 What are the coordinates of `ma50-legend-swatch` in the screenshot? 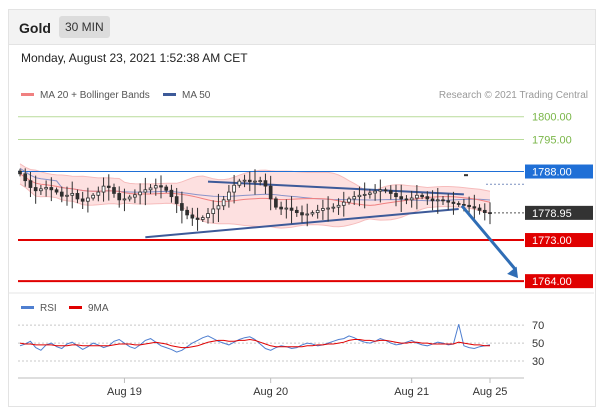 It's located at (169, 94).